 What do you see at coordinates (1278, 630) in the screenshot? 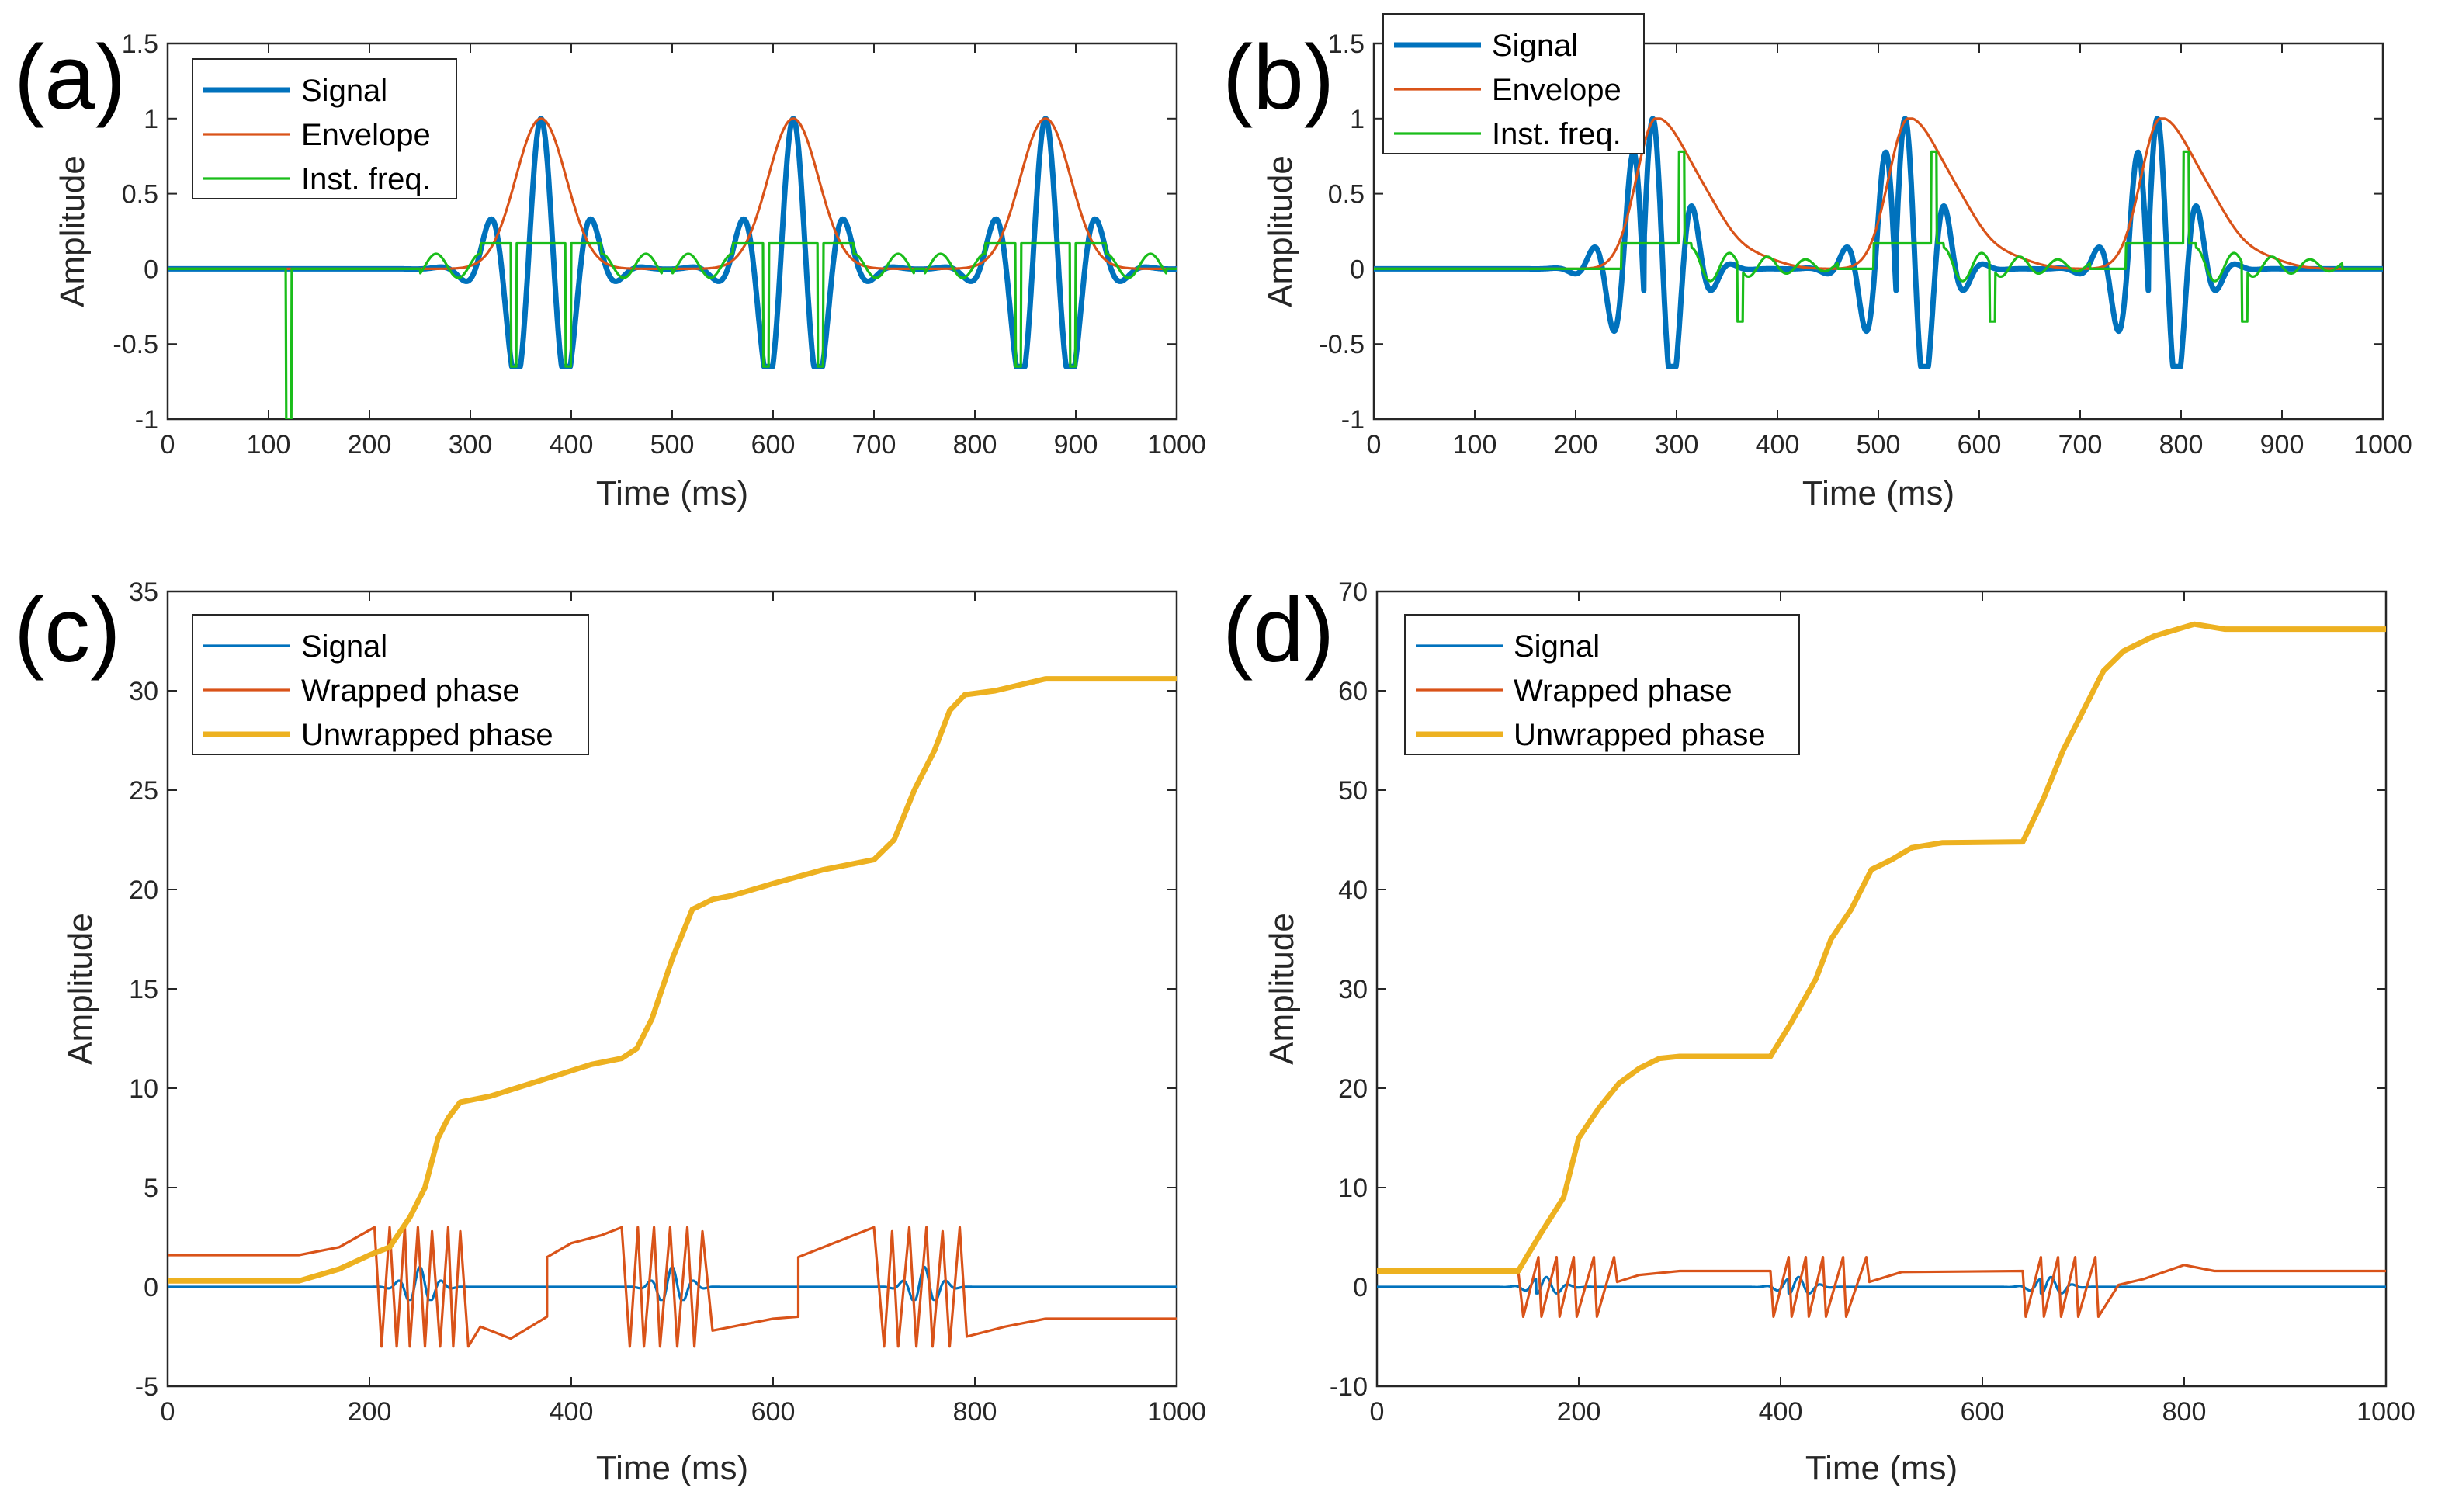
I see `panel-label-d: (d)` at bounding box center [1278, 630].